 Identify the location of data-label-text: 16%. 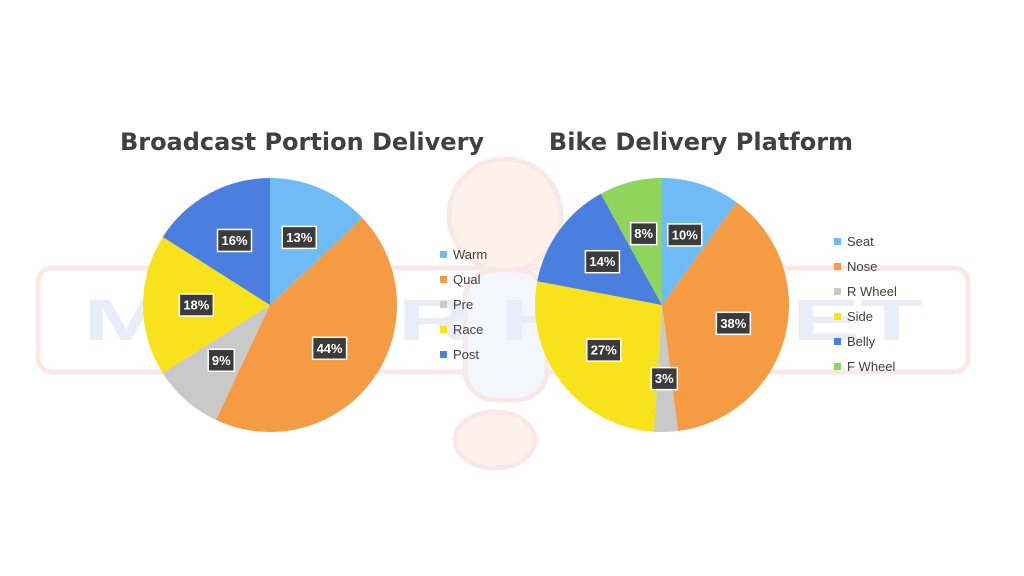
(234, 240).